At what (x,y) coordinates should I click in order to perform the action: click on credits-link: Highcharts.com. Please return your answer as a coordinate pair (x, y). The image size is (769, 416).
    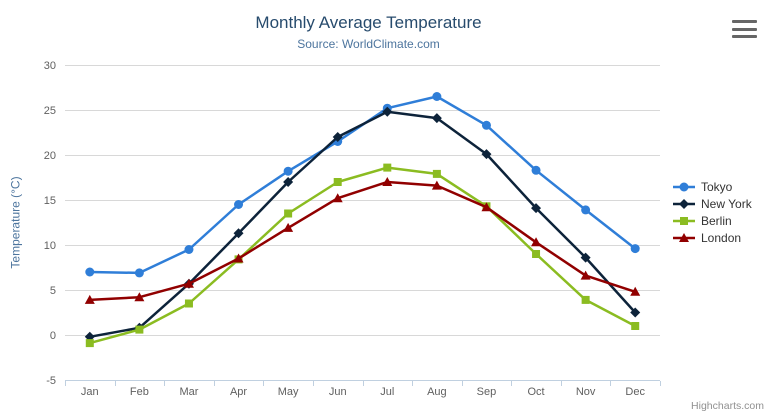
    Looking at the image, I should click on (727, 406).